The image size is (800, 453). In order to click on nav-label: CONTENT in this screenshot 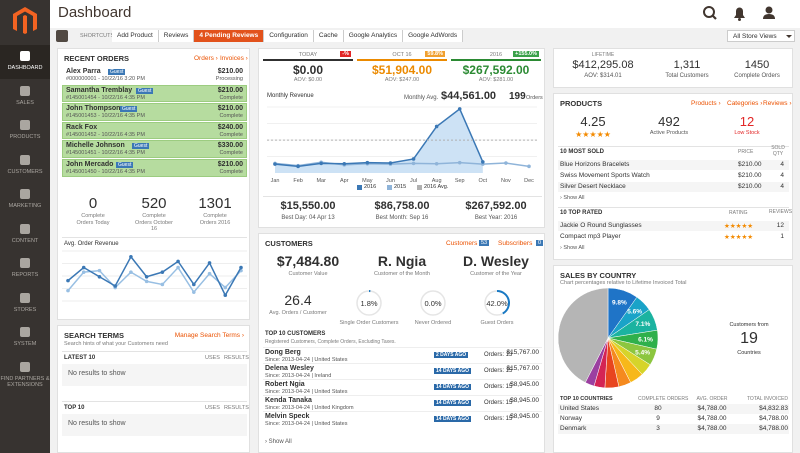, I will do `click(25, 240)`.